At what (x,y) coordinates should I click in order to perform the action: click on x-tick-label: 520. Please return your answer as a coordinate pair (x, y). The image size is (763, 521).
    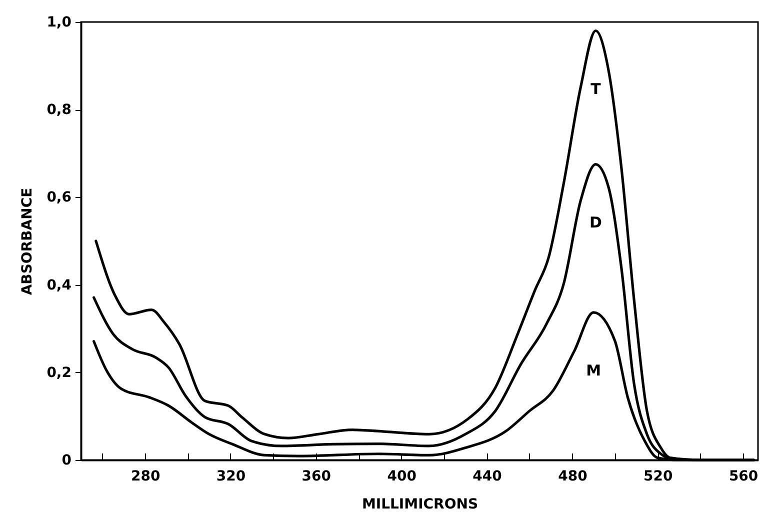
    Looking at the image, I should click on (658, 476).